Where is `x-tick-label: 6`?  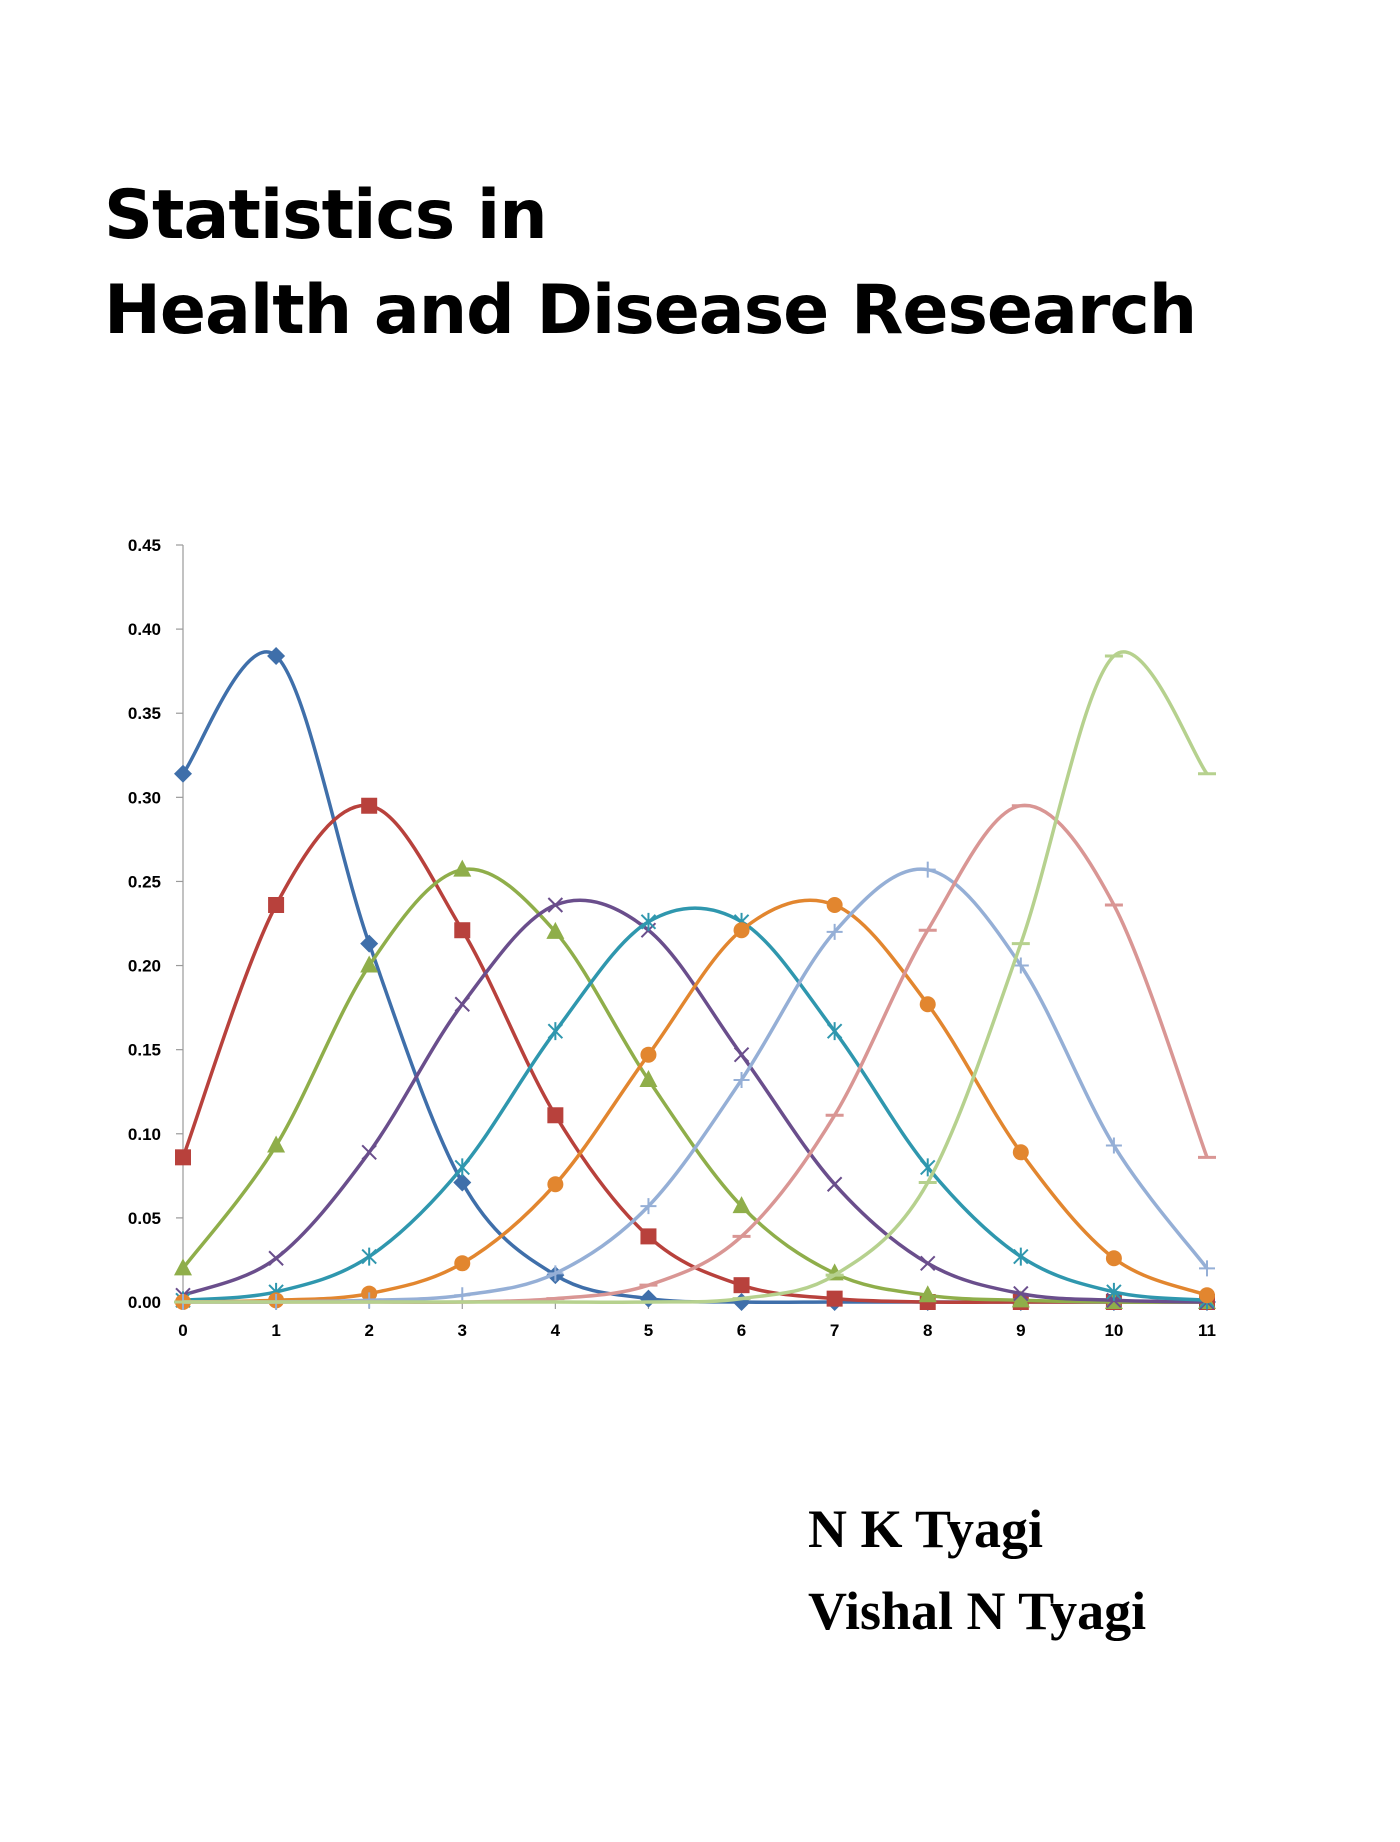
x-tick-label: 6 is located at coordinates (741, 1330).